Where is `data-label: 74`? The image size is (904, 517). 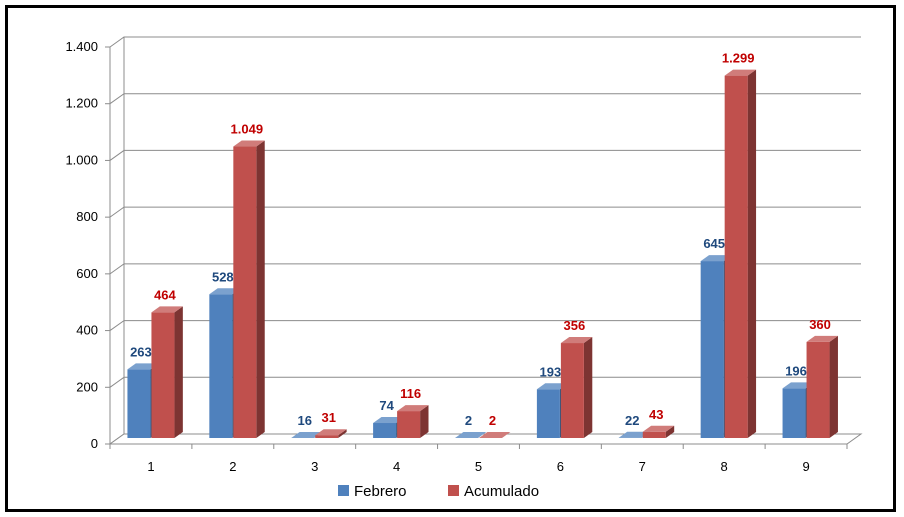
data-label: 74 is located at coordinates (386, 405).